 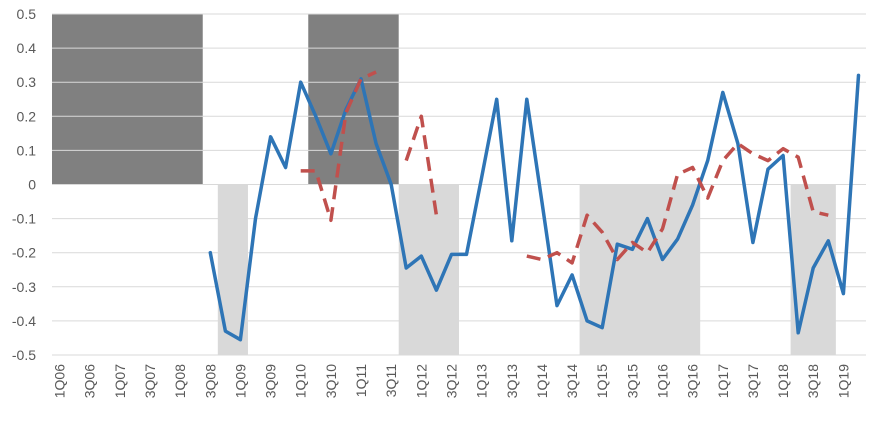 I want to click on x-tick-label: 1Q12, so click(x=421, y=381).